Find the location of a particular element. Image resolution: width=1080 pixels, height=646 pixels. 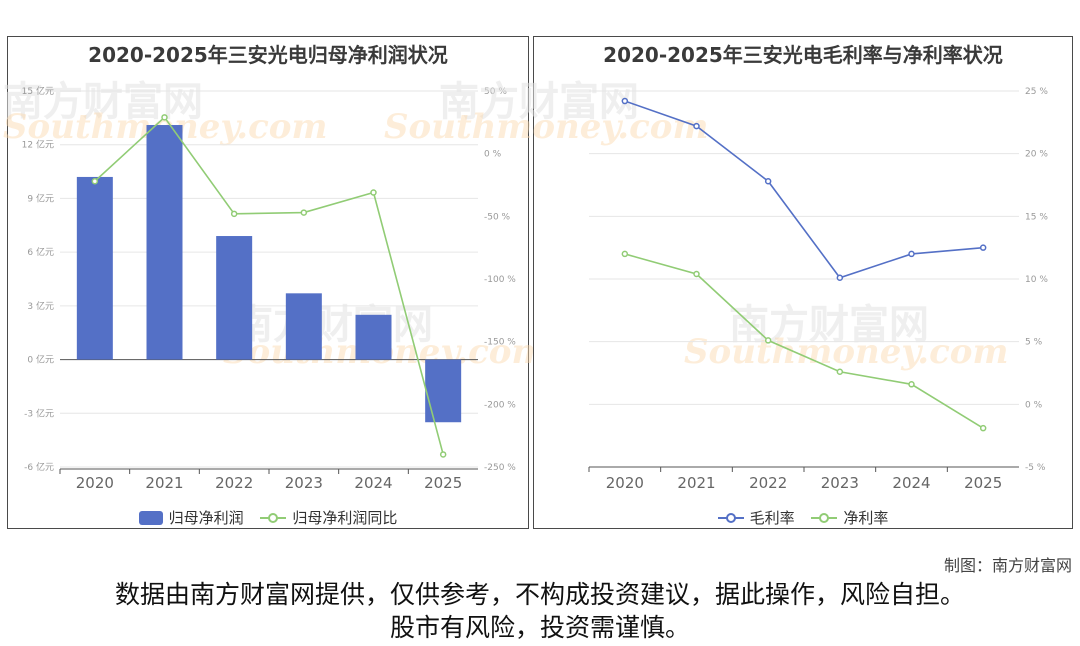

net-margin-line is located at coordinates (804, 341).